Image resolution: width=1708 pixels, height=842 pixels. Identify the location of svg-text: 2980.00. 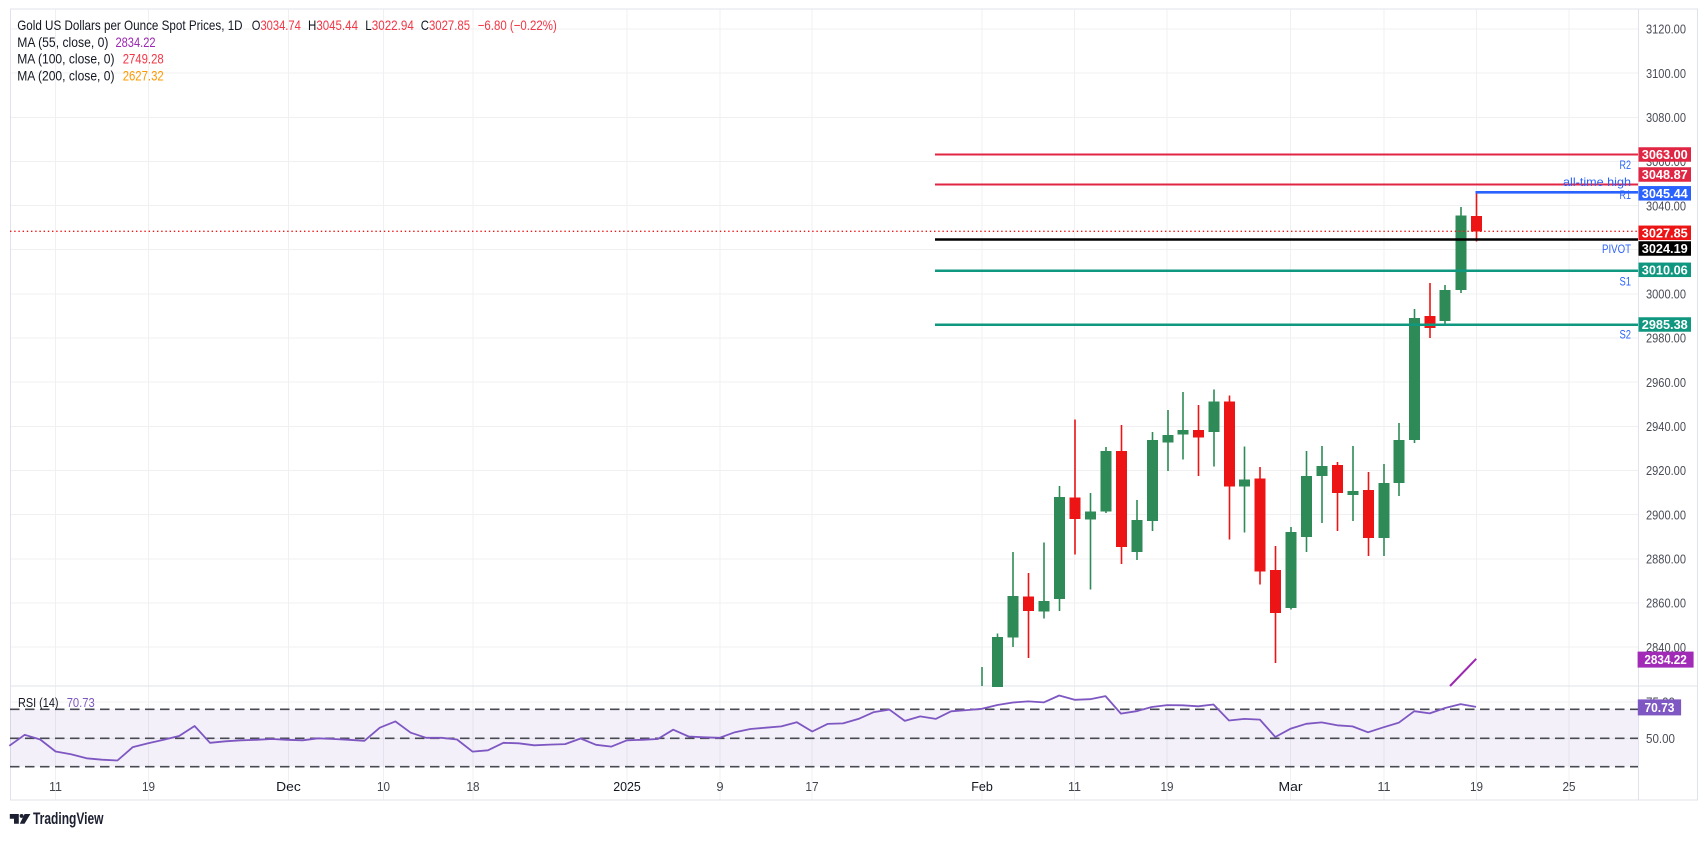
(1666, 338).